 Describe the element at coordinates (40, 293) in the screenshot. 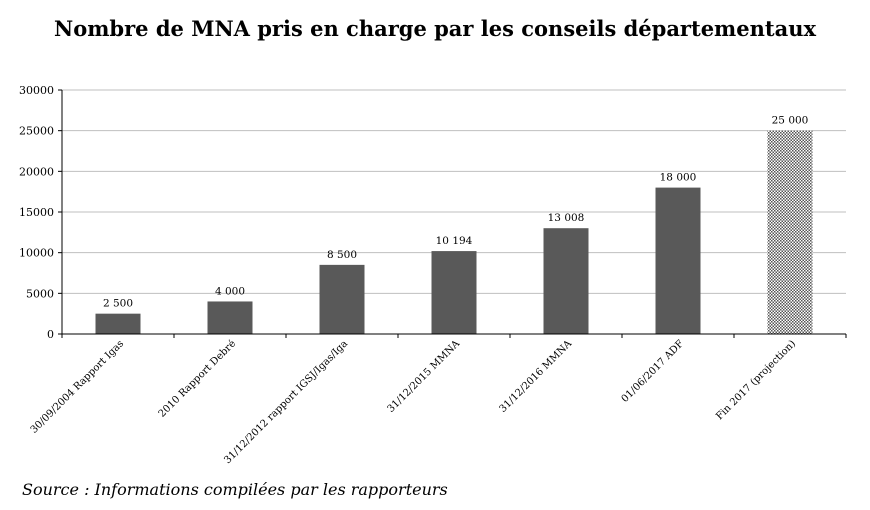

I see `y-tick-label: 5000` at that location.